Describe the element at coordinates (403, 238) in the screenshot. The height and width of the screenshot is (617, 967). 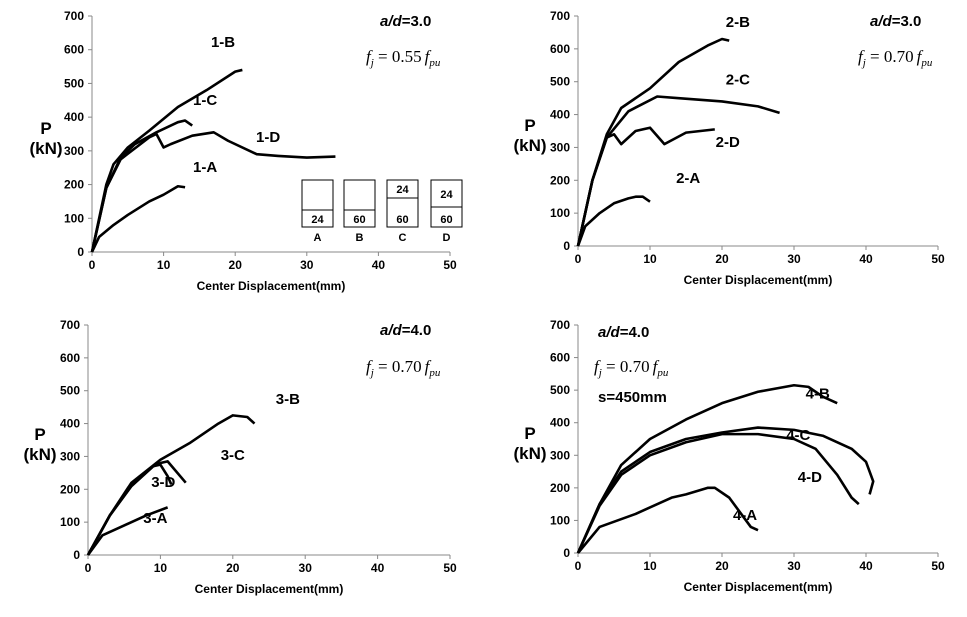
I see `section-label: C` at that location.